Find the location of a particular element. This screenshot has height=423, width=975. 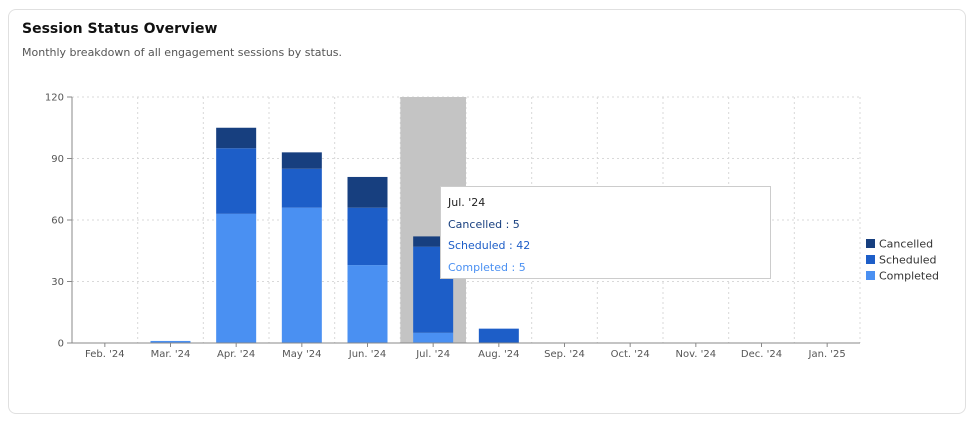

x-tick-label-sep-24: Sep. '24 is located at coordinates (564, 354).